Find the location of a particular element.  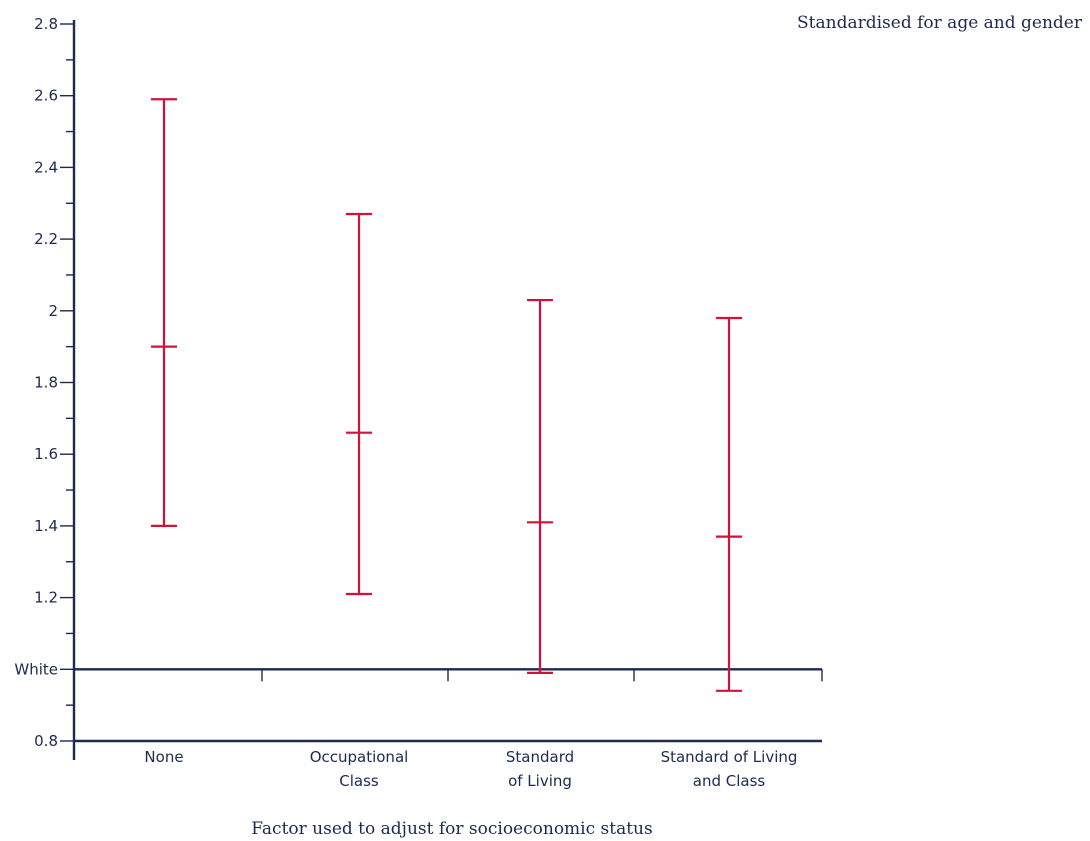

x-tick-label: and Class is located at coordinates (729, 781).